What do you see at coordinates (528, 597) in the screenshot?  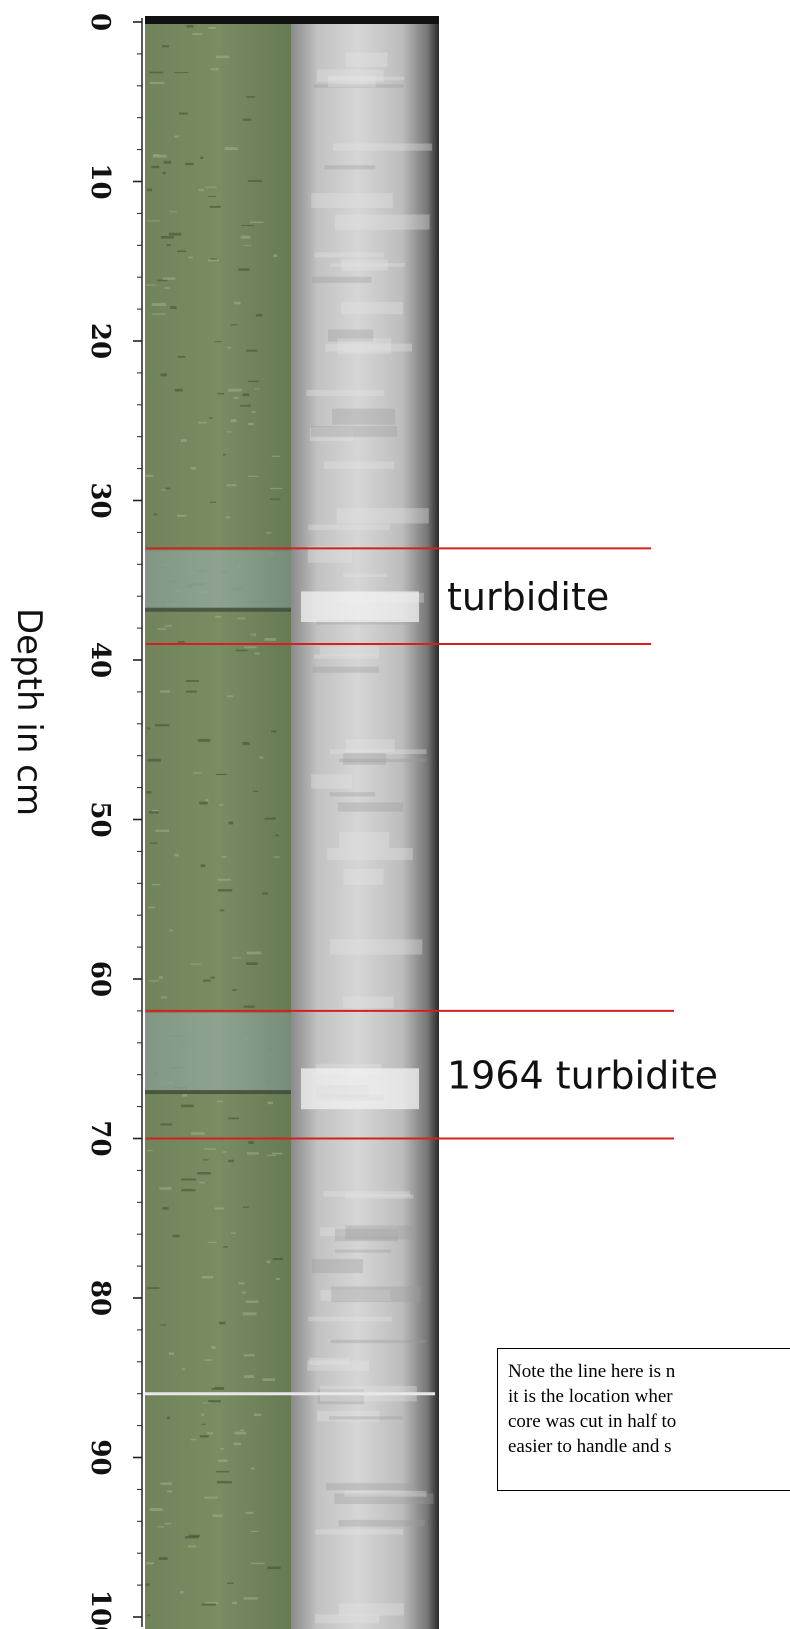 I see `layer-label-turbidite: turbidite` at bounding box center [528, 597].